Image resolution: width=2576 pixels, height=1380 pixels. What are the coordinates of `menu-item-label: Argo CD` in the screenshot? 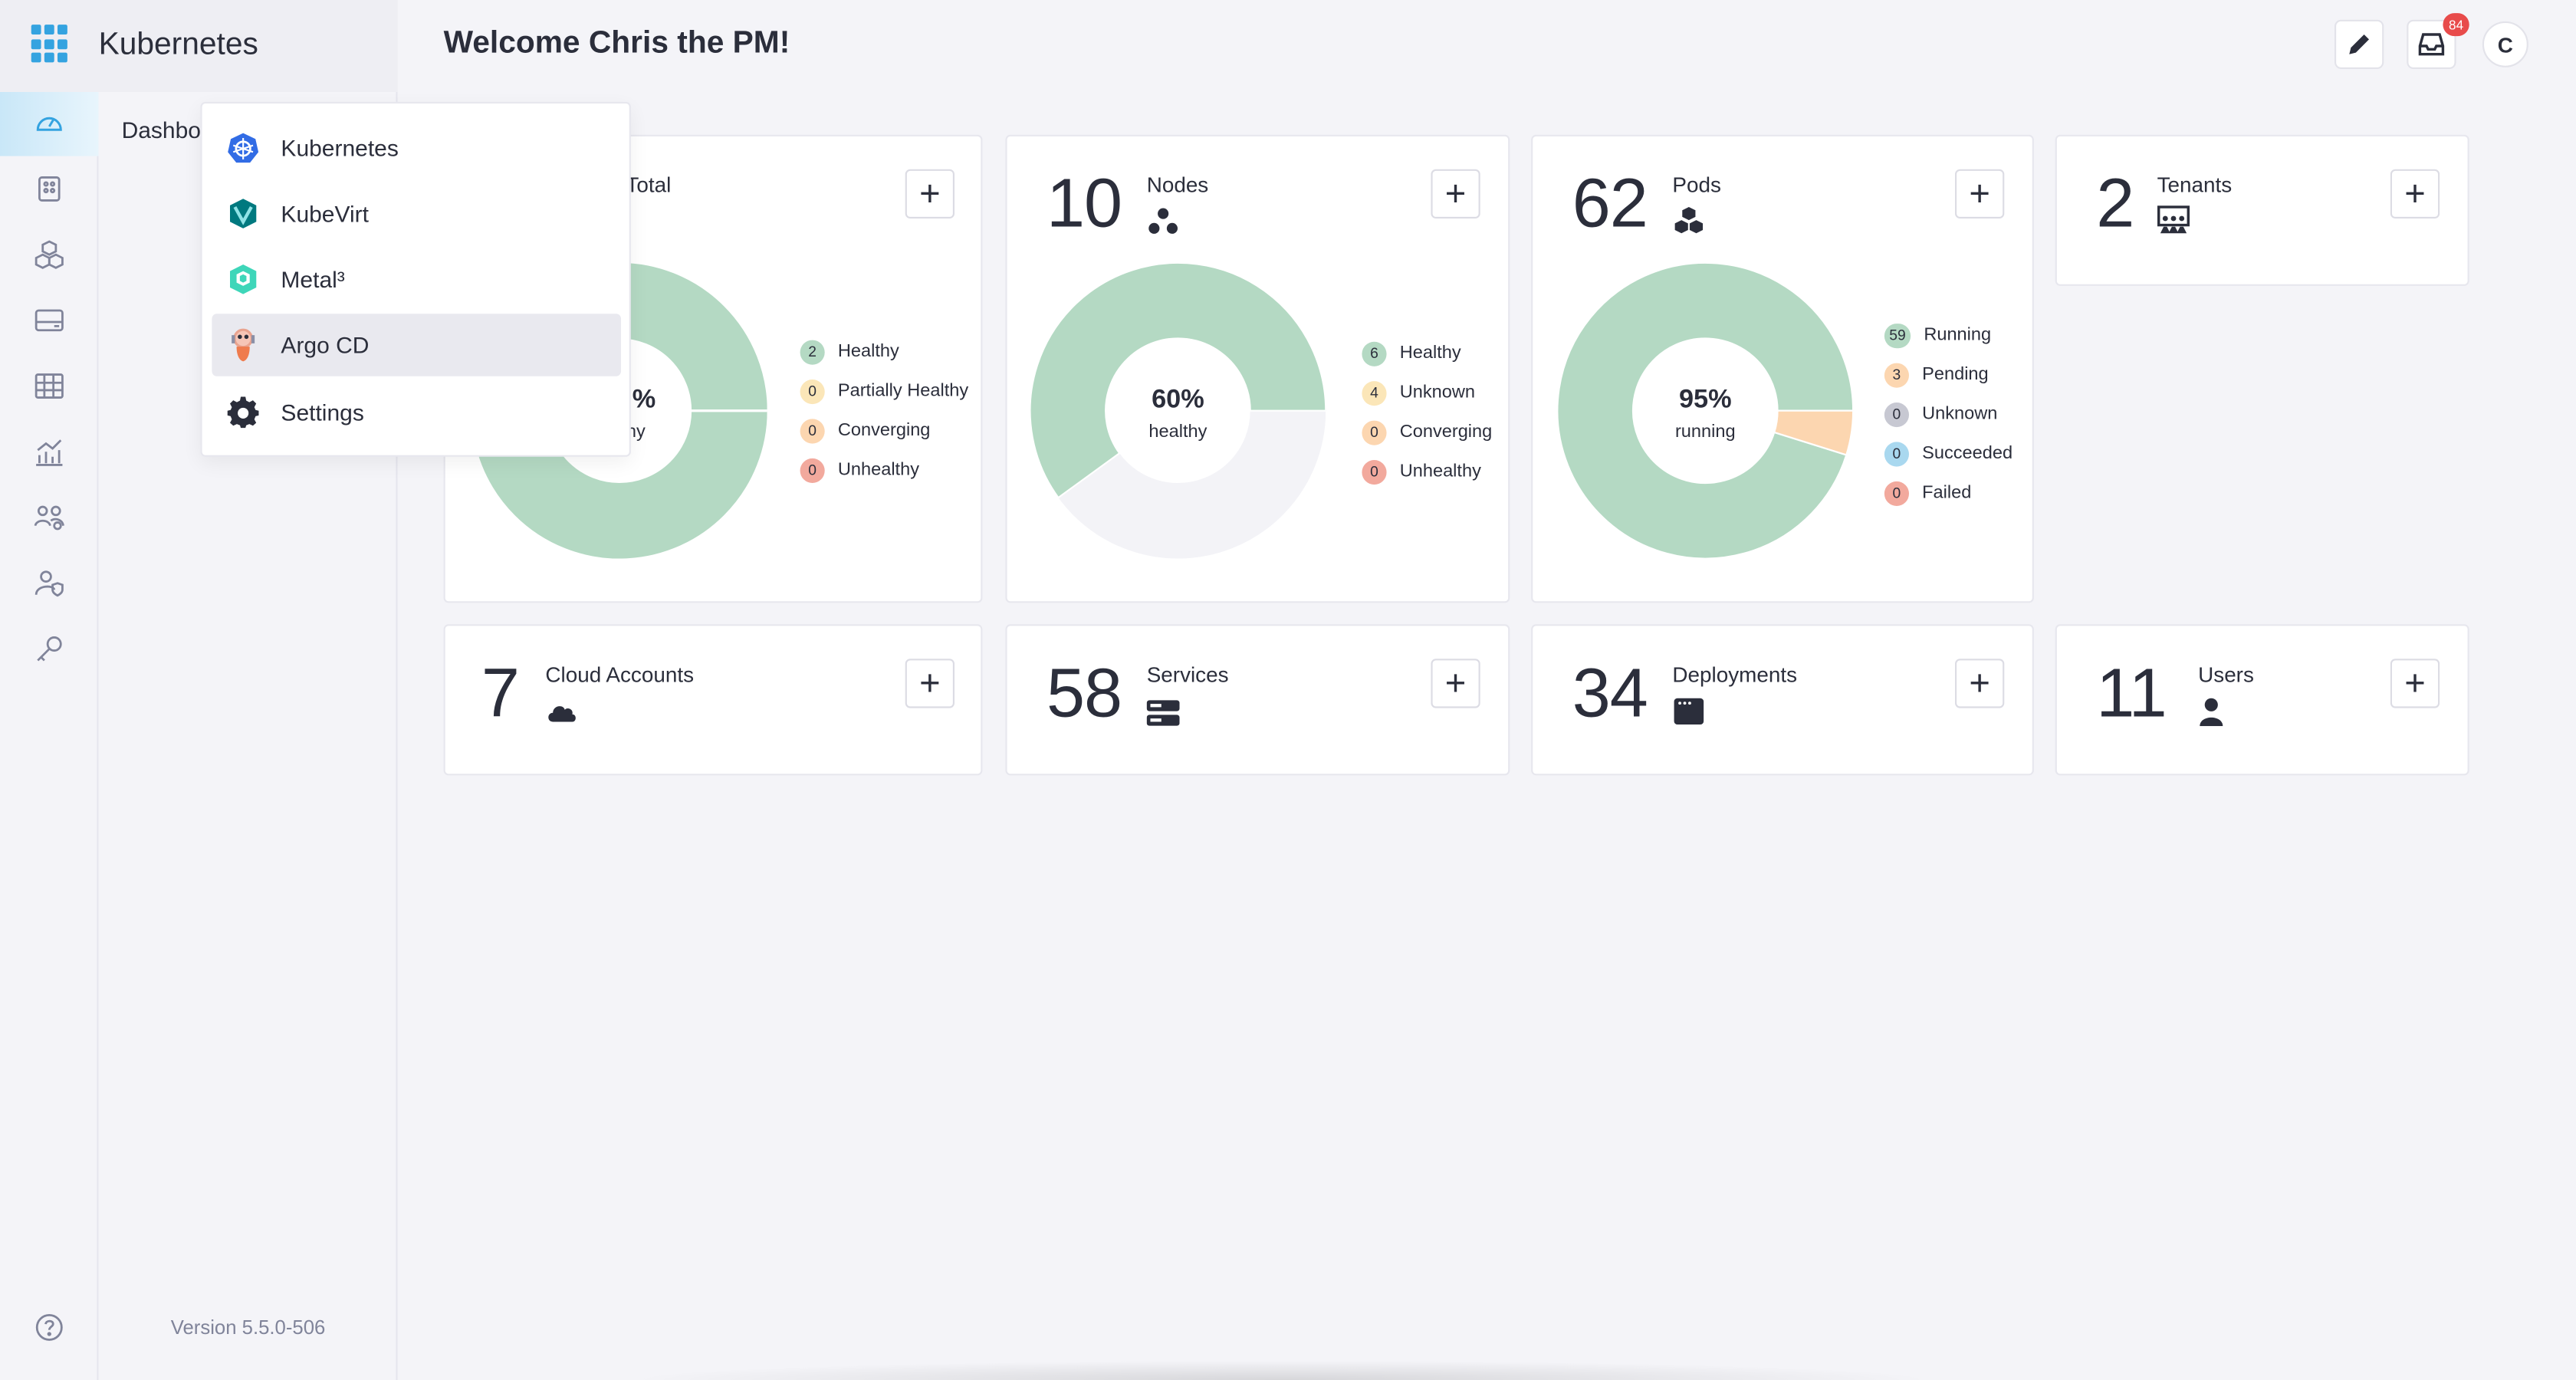 It's located at (326, 345).